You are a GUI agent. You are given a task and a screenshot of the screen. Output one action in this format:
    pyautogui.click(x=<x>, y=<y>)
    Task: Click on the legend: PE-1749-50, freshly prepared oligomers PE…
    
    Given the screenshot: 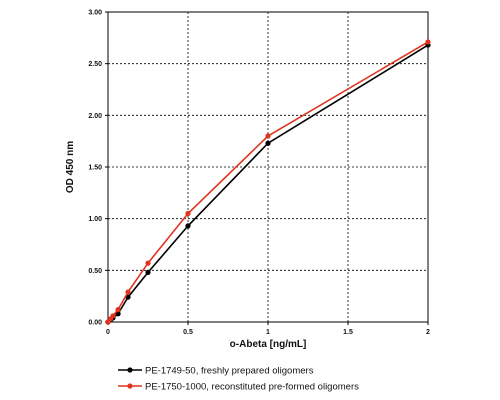 What is the action you would take?
    pyautogui.click(x=238, y=379)
    